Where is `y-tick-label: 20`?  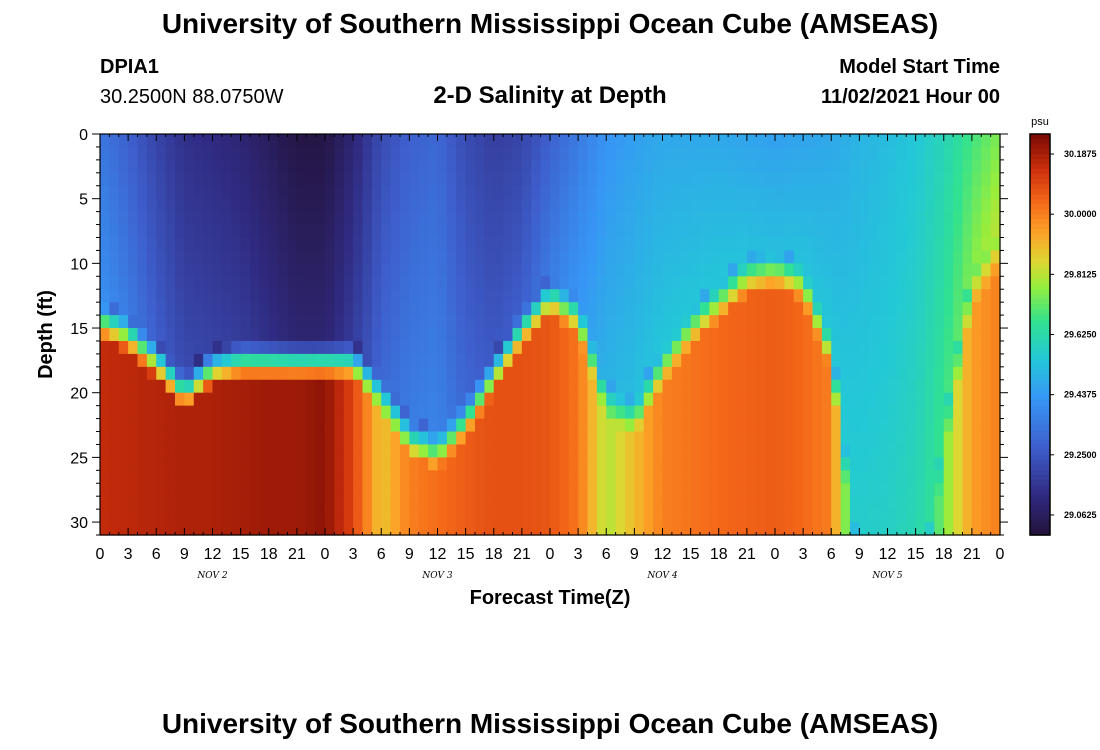 y-tick-label: 20 is located at coordinates (79, 394).